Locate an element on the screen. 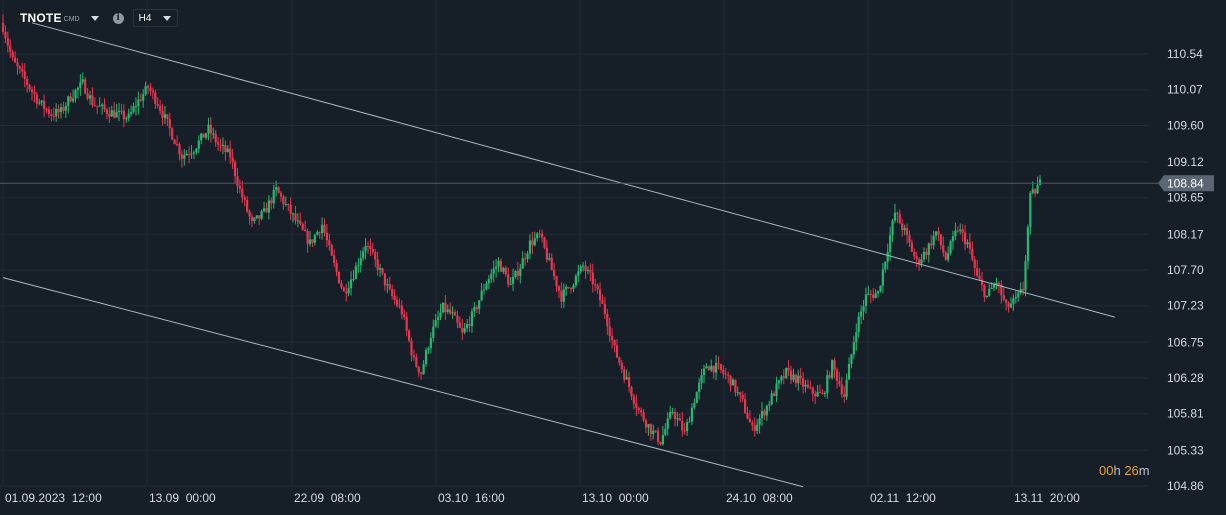 This screenshot has height=515, width=1226. chart-toolbar: TNOTE CMD i H4 is located at coordinates (99, 18).